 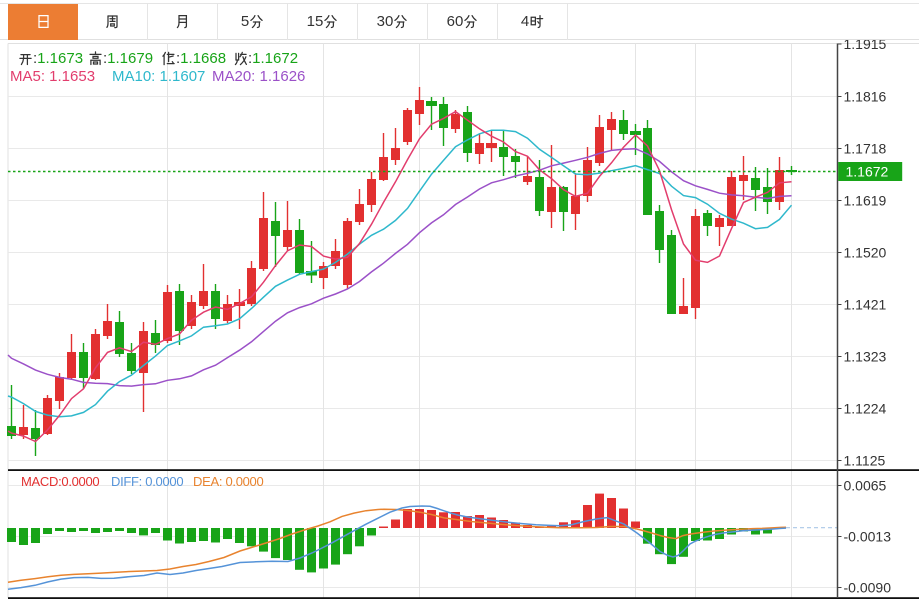 I want to click on svg-text: 1.1619, so click(x=865, y=201).